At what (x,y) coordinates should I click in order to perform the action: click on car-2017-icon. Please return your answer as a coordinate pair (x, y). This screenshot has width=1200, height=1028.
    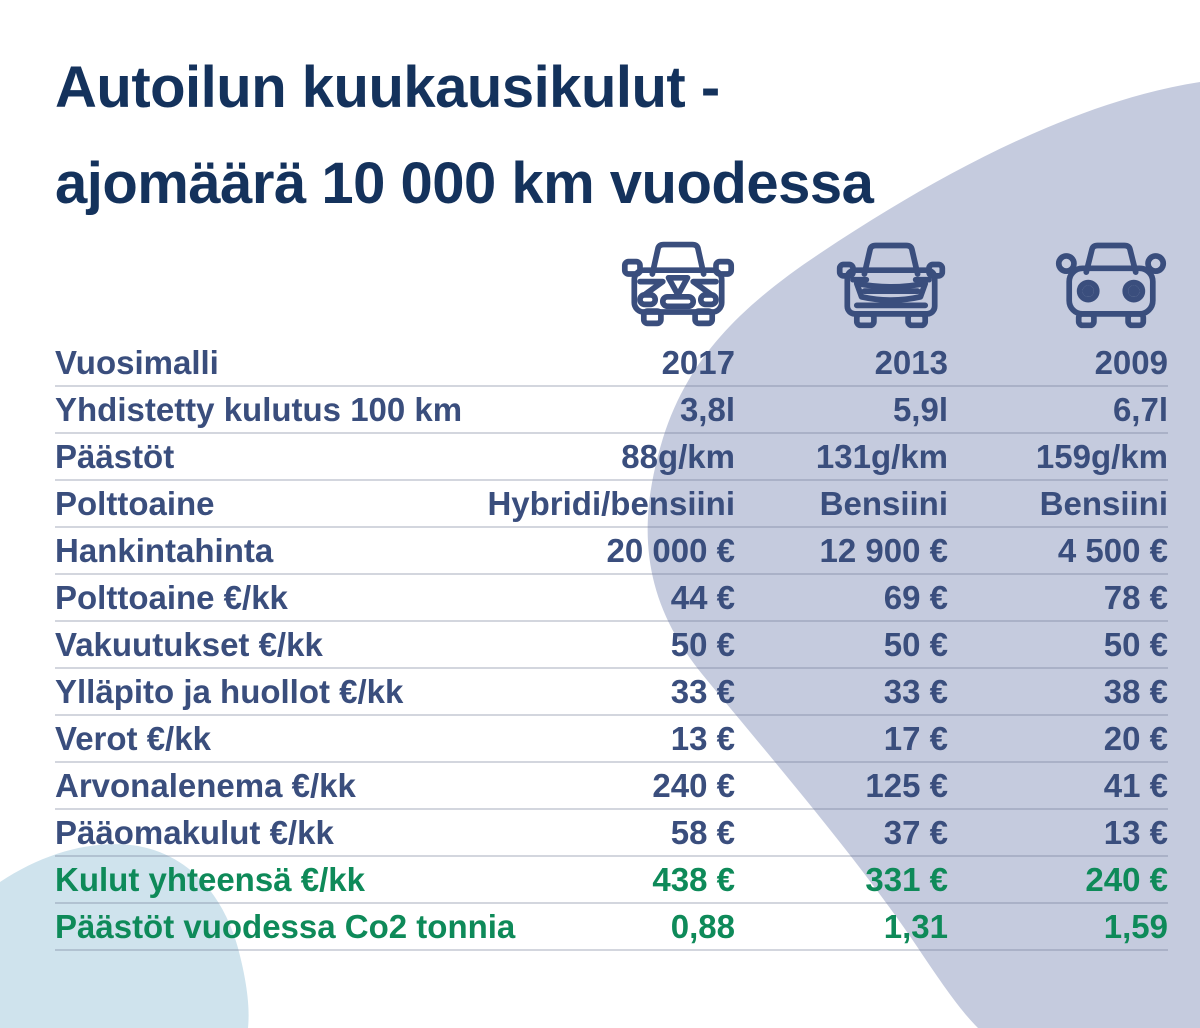
    Looking at the image, I should click on (678, 284).